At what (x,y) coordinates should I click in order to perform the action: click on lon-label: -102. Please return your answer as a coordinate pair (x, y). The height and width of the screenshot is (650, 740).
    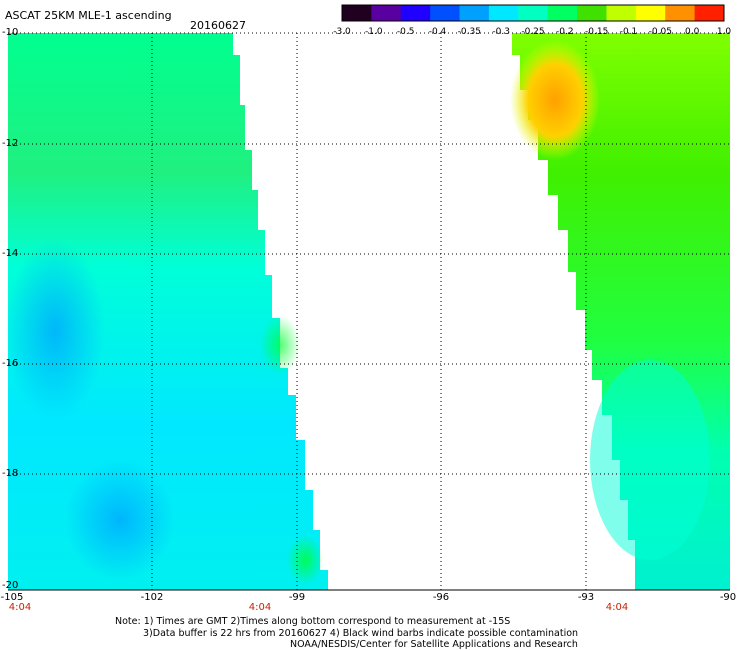
    Looking at the image, I should click on (152, 597).